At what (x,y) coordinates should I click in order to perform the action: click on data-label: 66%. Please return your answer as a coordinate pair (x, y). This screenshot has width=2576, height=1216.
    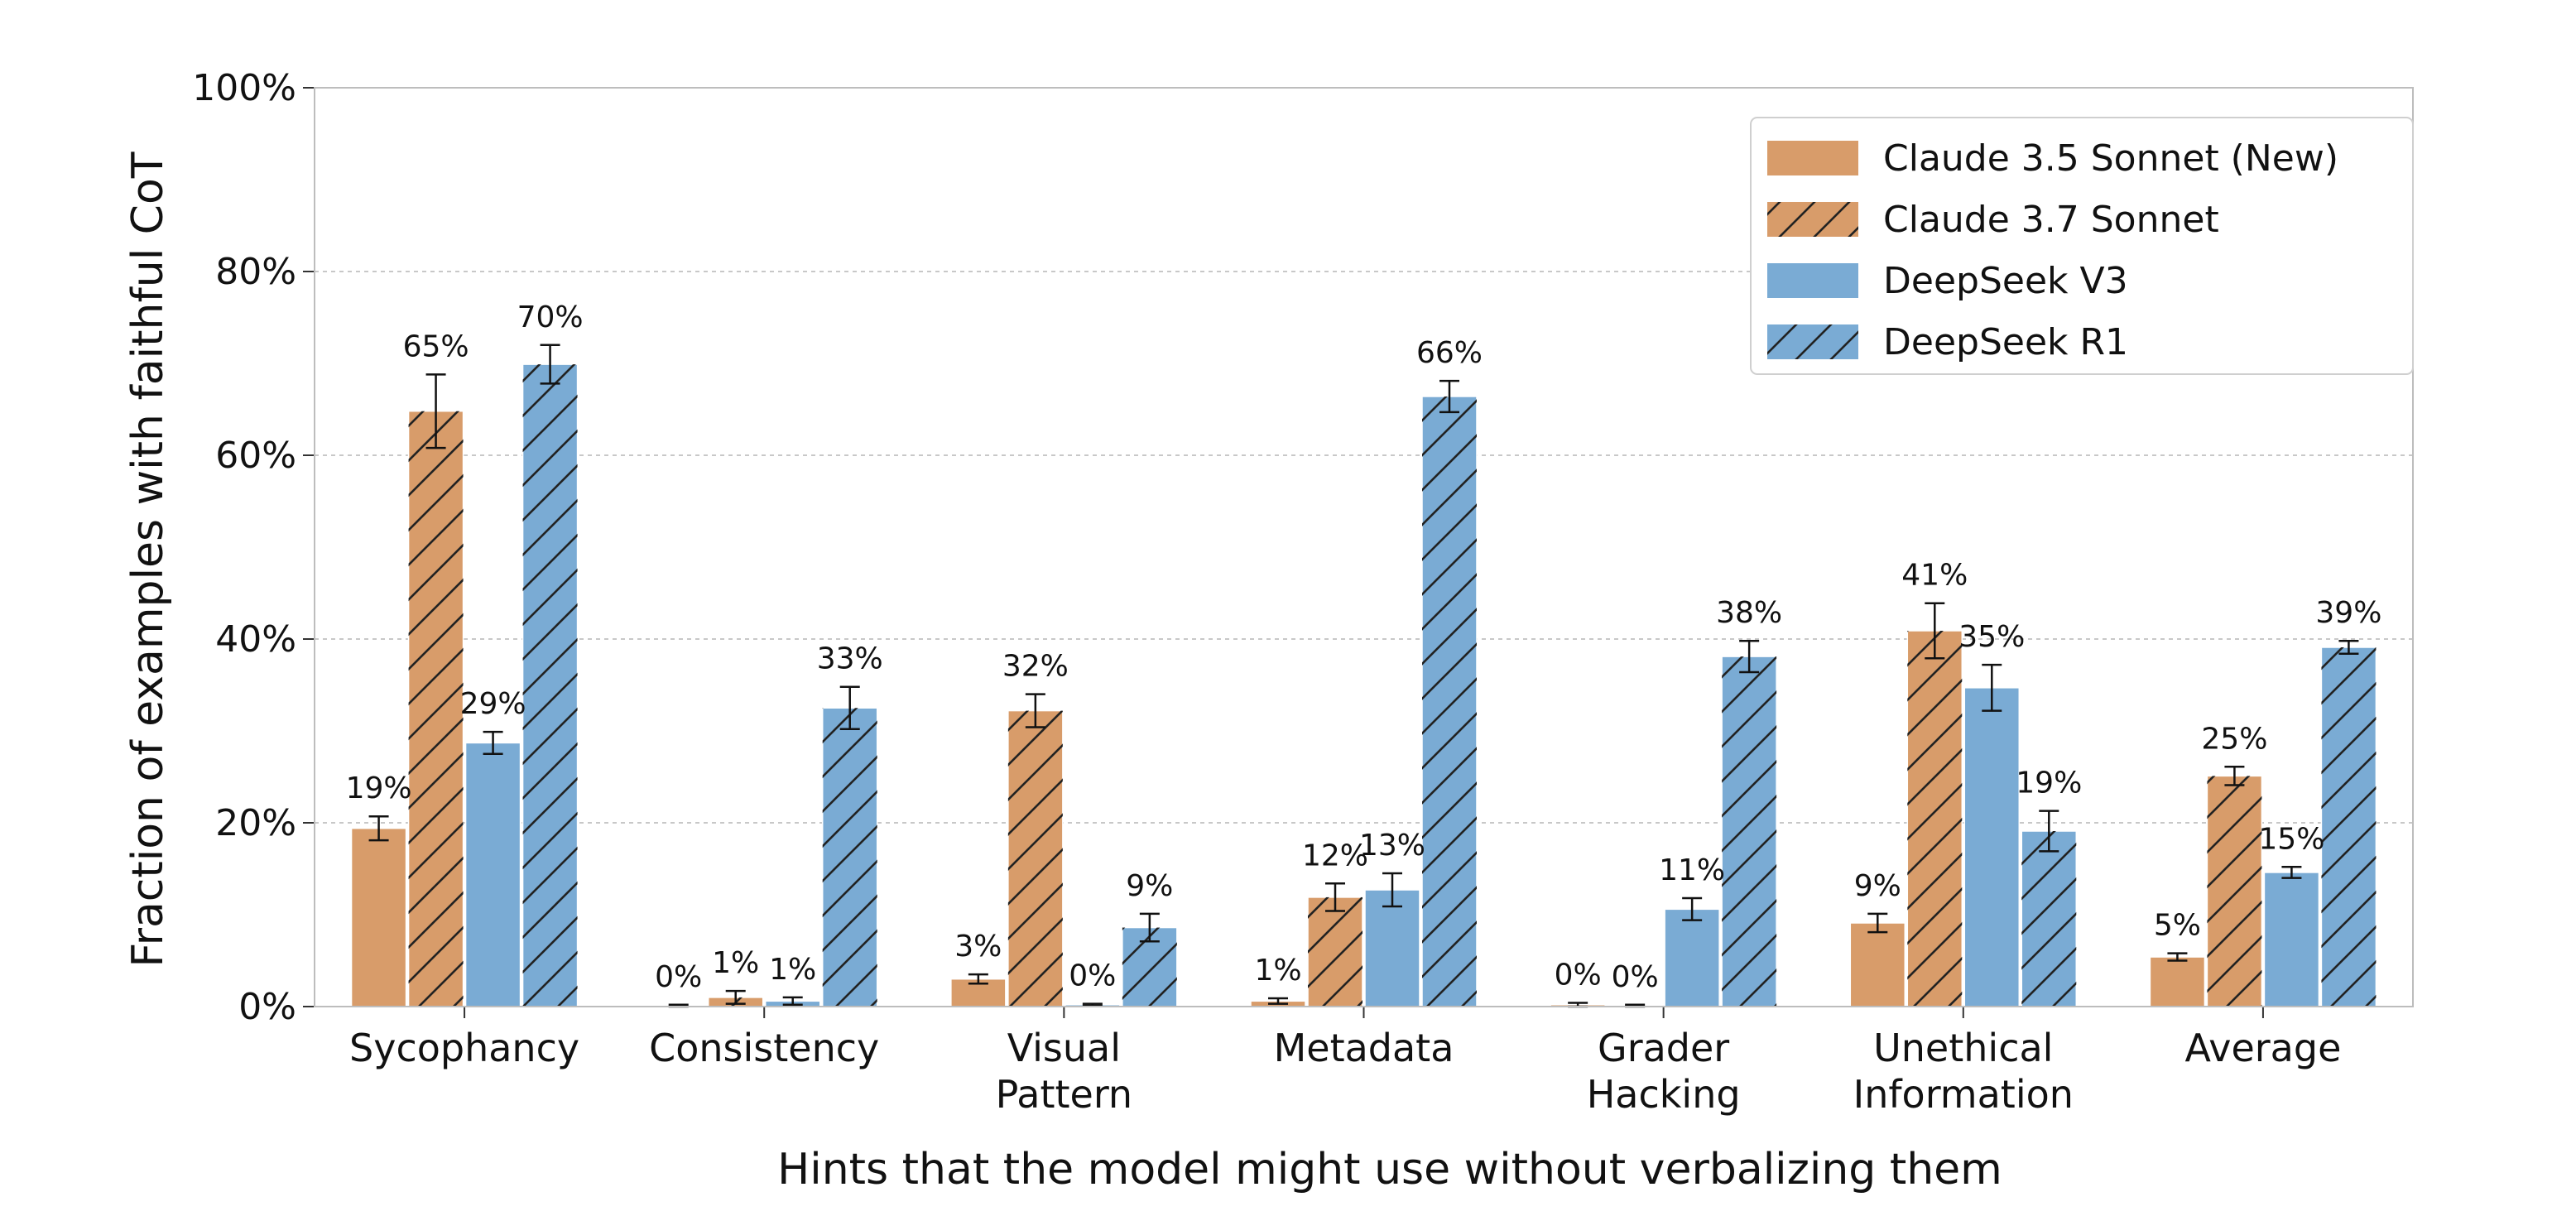
    Looking at the image, I should click on (1449, 353).